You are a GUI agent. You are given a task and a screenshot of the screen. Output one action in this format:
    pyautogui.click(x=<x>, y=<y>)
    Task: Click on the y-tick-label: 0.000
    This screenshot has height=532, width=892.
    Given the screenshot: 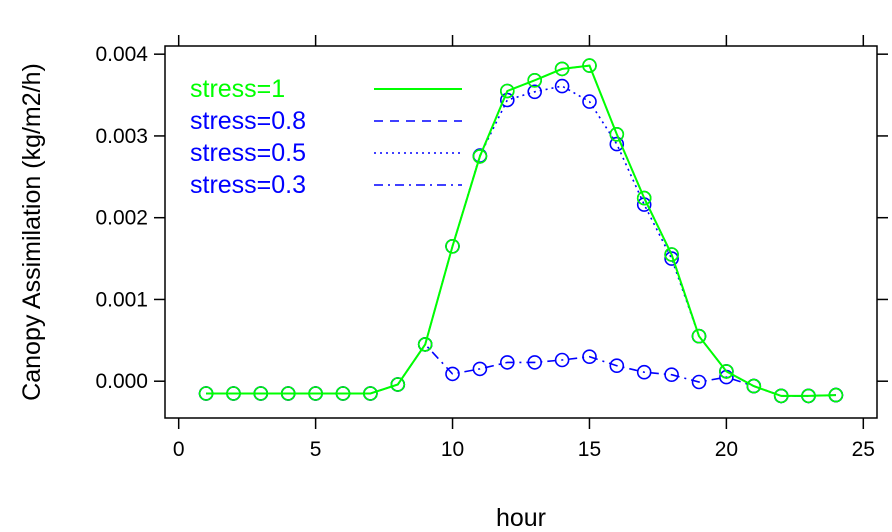 What is the action you would take?
    pyautogui.click(x=121, y=381)
    